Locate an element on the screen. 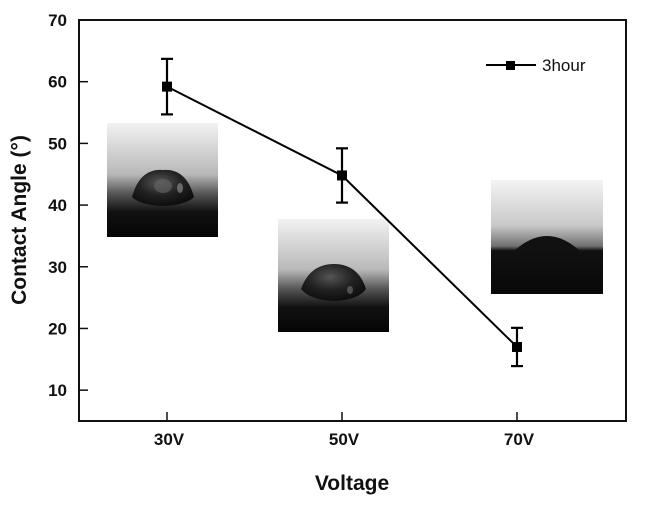 The height and width of the screenshot is (507, 645). inset-70v is located at coordinates (547, 237).